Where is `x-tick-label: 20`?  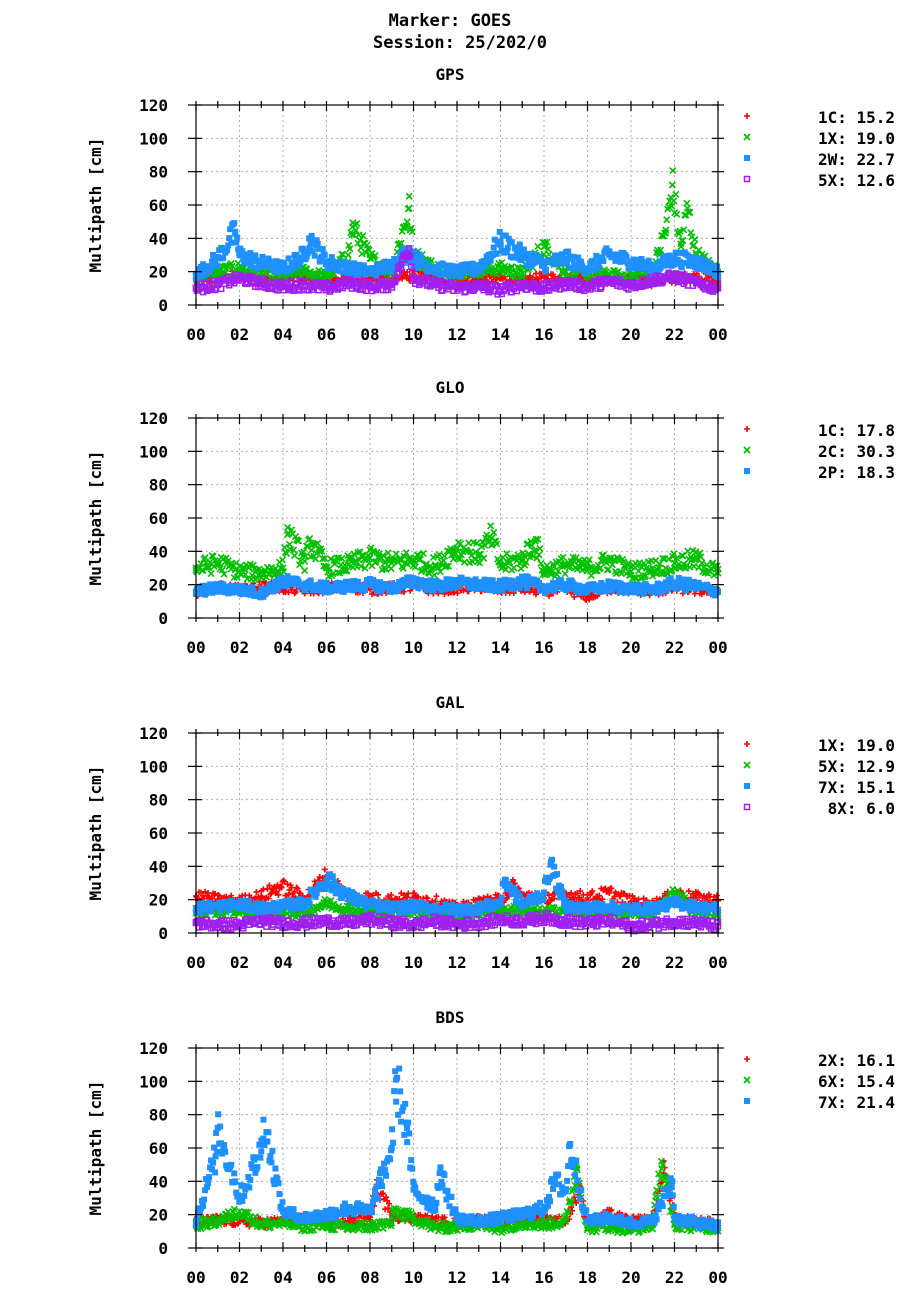
x-tick-label: 20 is located at coordinates (630, 334).